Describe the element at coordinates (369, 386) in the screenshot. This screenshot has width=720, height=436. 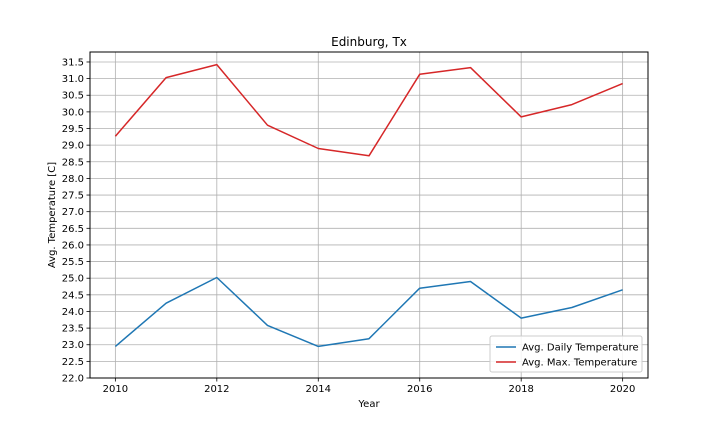
I see `x-axis: 2010 2012 2014 2016 2018 2020` at that location.